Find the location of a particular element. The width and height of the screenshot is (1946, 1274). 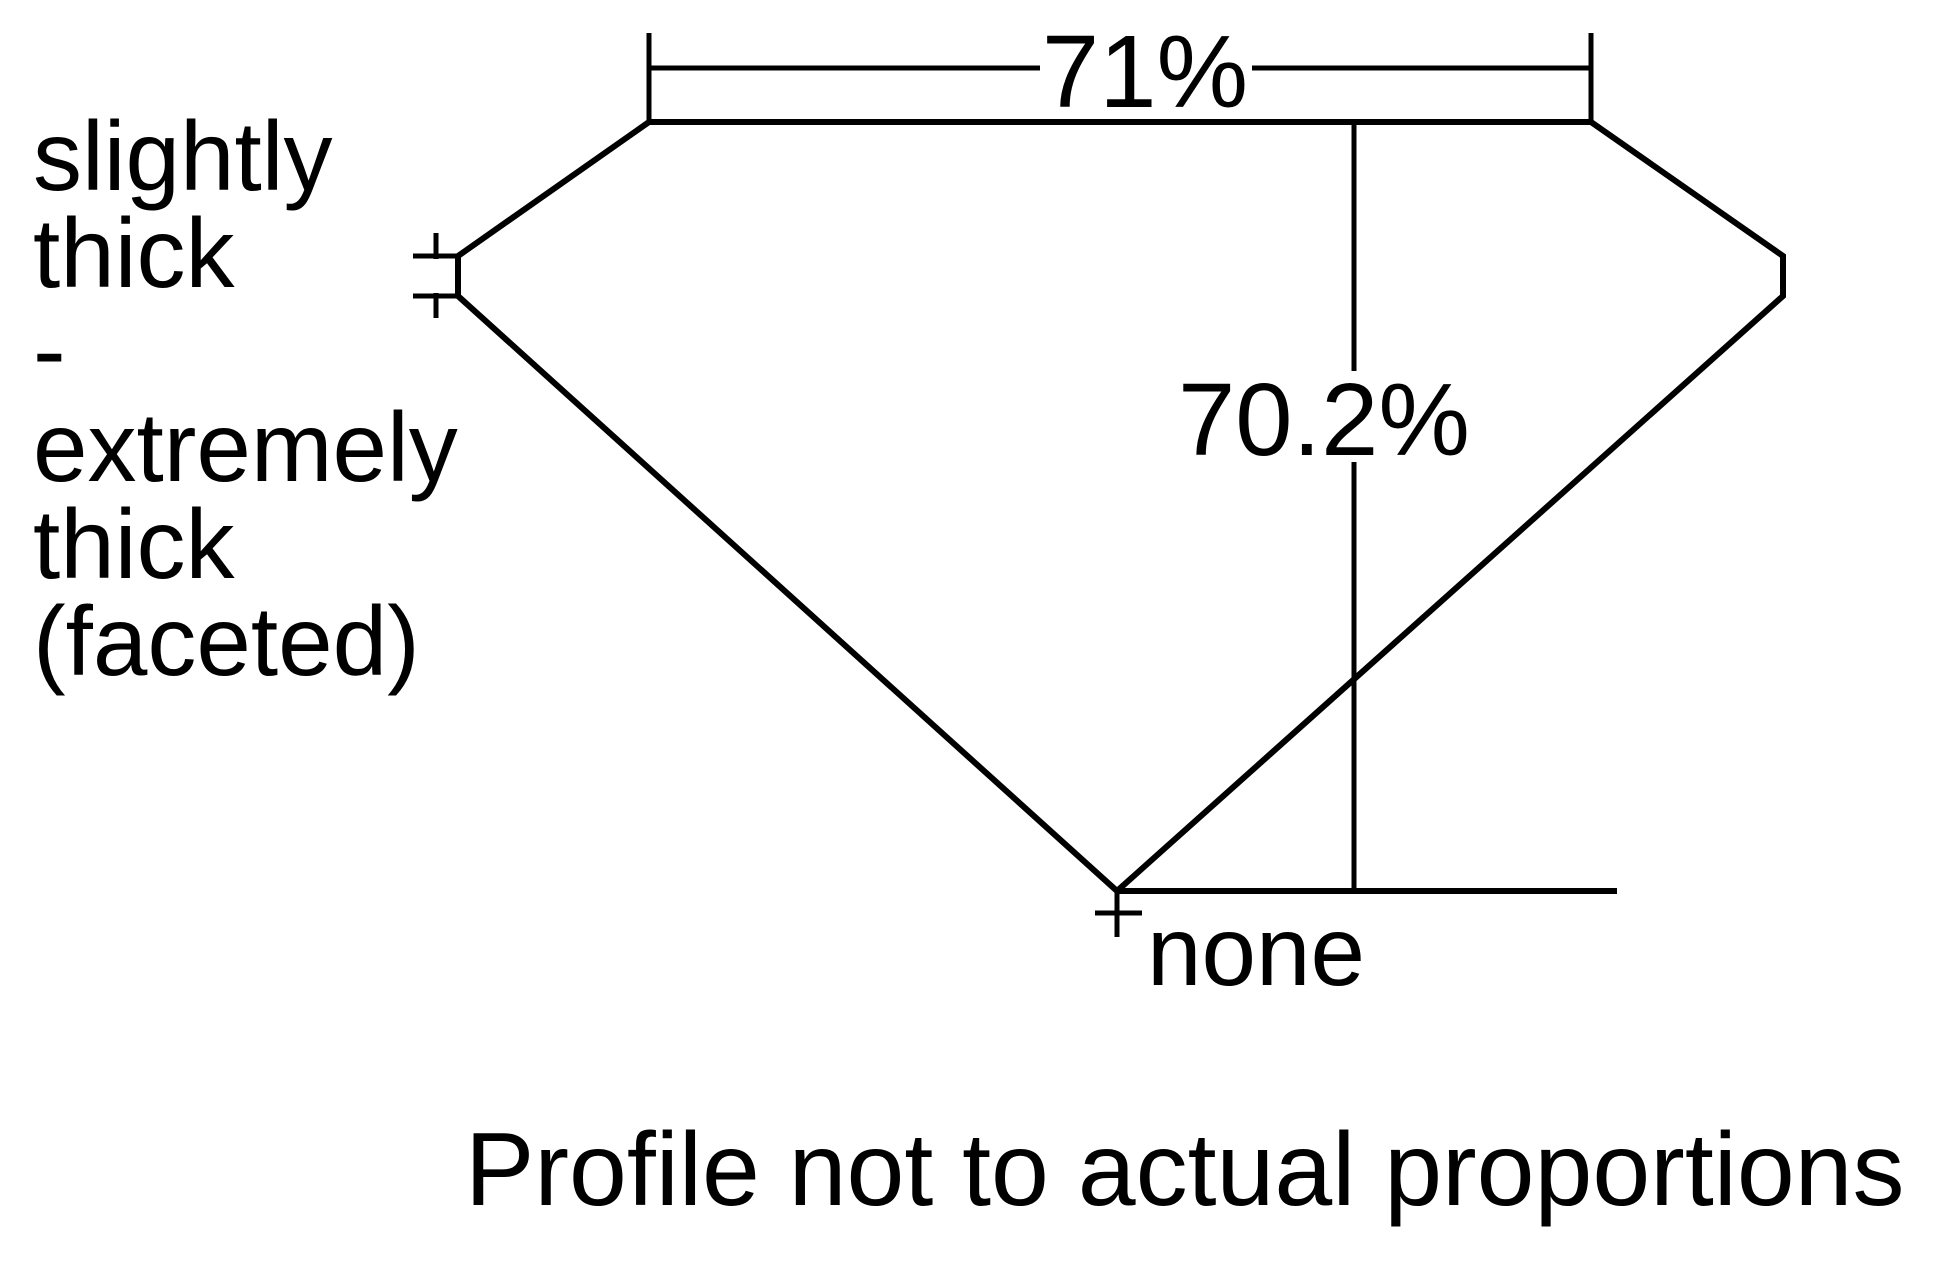

caption: Profile not to actual proportions is located at coordinates (1185, 1170).